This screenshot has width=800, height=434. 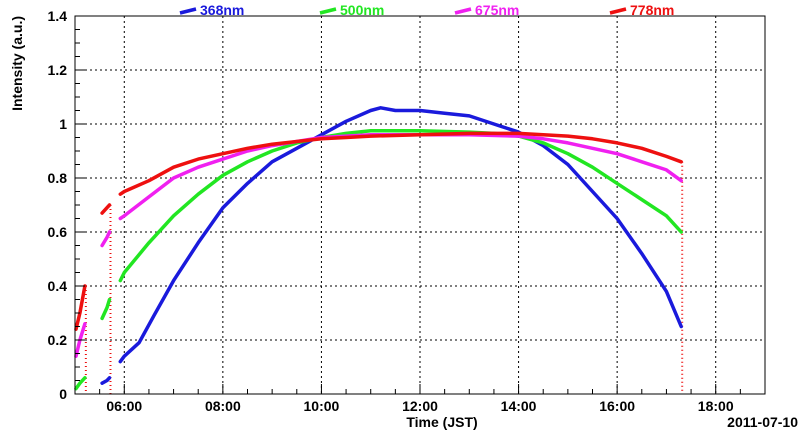 I want to click on series-line-368nm, so click(x=106, y=380).